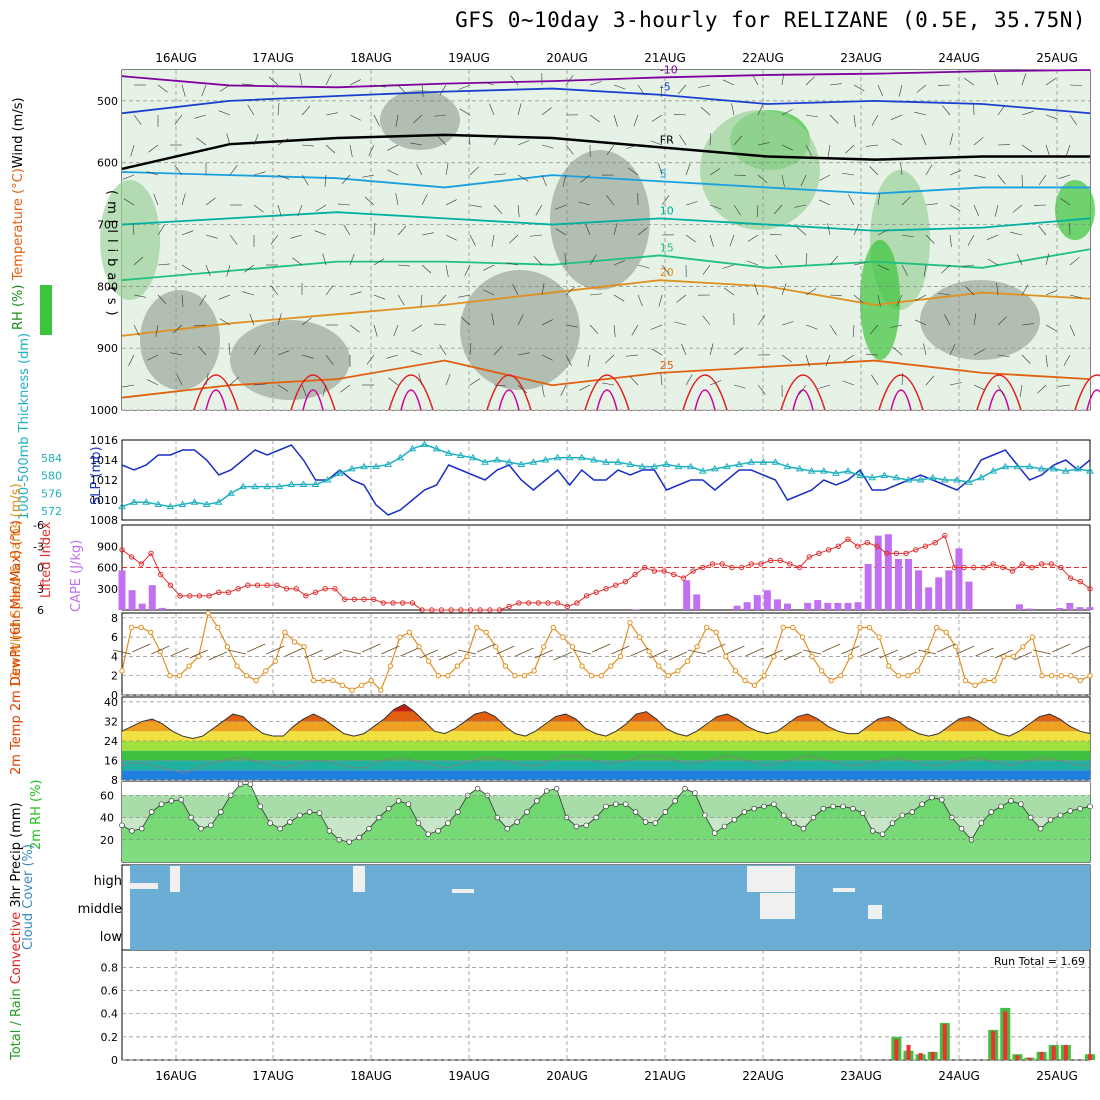 The width and height of the screenshot is (1100, 1100). I want to click on isotherm-line, so click(606, 265).